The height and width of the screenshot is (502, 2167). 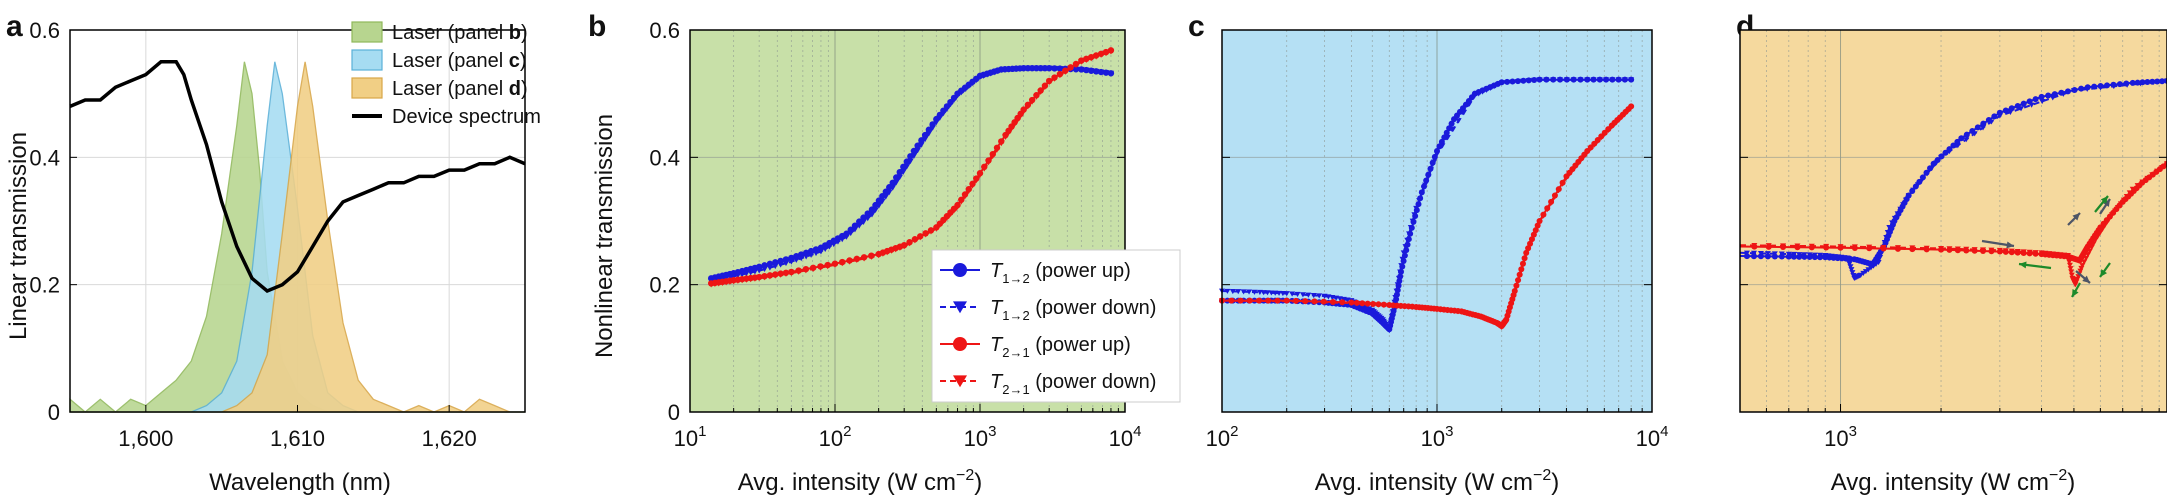 I want to click on y-tick-label: 0.2, so click(x=44, y=285).